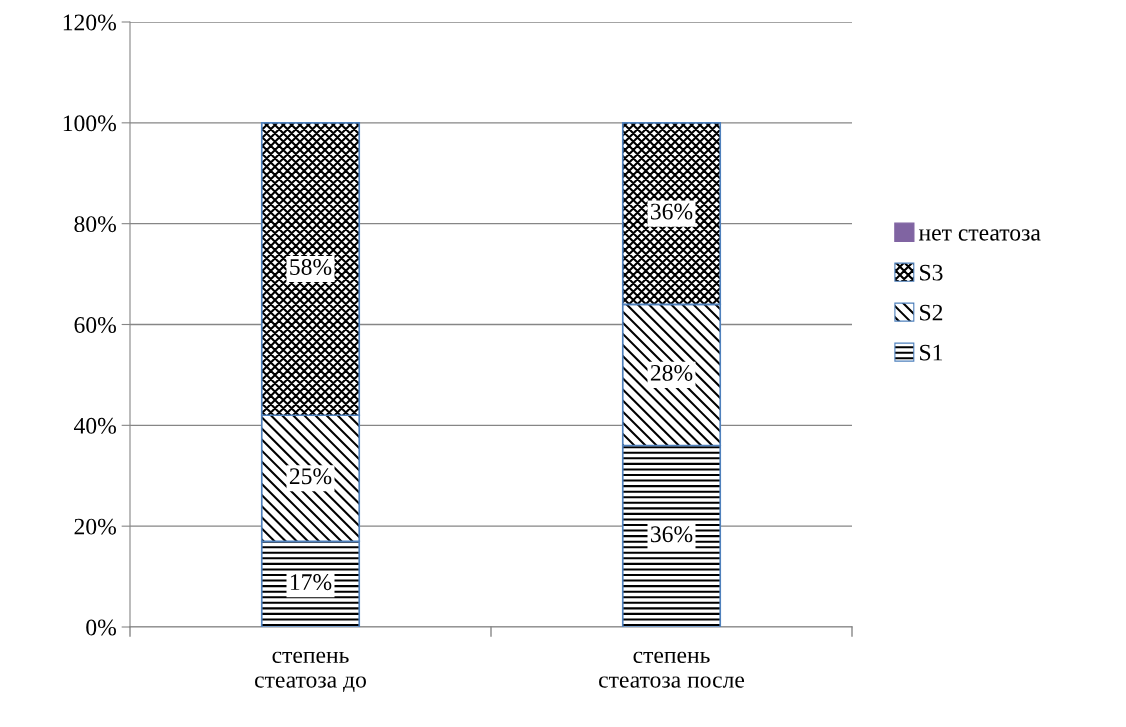 The height and width of the screenshot is (727, 1126). Describe the element at coordinates (95, 224) in the screenshot. I see `y-tick-label: 80%` at that location.